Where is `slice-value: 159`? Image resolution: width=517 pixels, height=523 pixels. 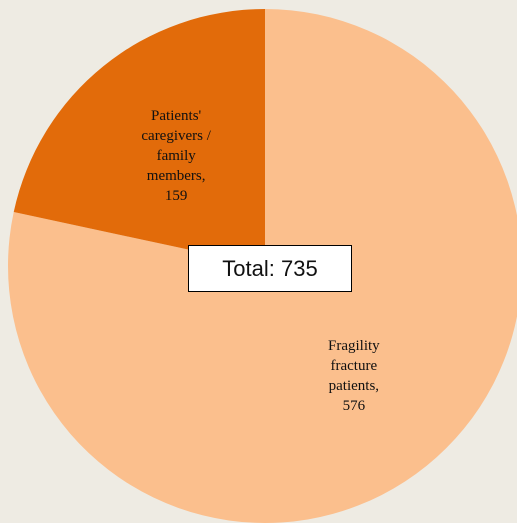 slice-value: 159 is located at coordinates (176, 196).